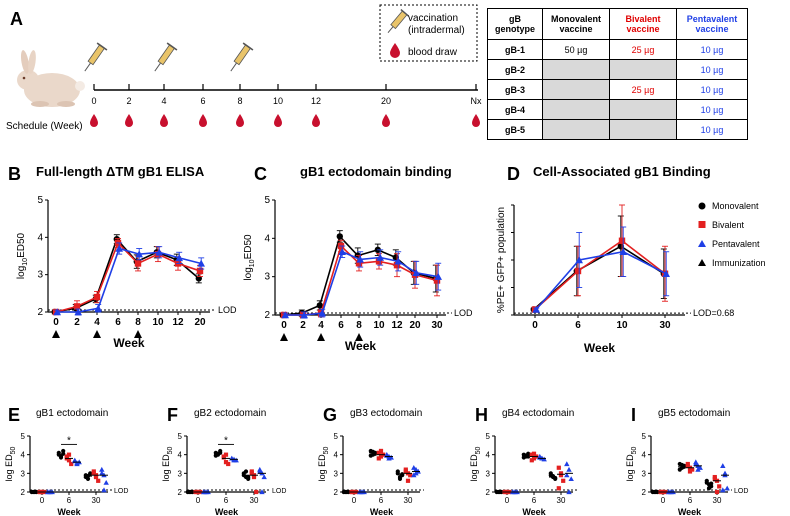  What do you see at coordinates (576, 49) in the screenshot?
I see `table-cell-mono: 50 µg` at bounding box center [576, 49].